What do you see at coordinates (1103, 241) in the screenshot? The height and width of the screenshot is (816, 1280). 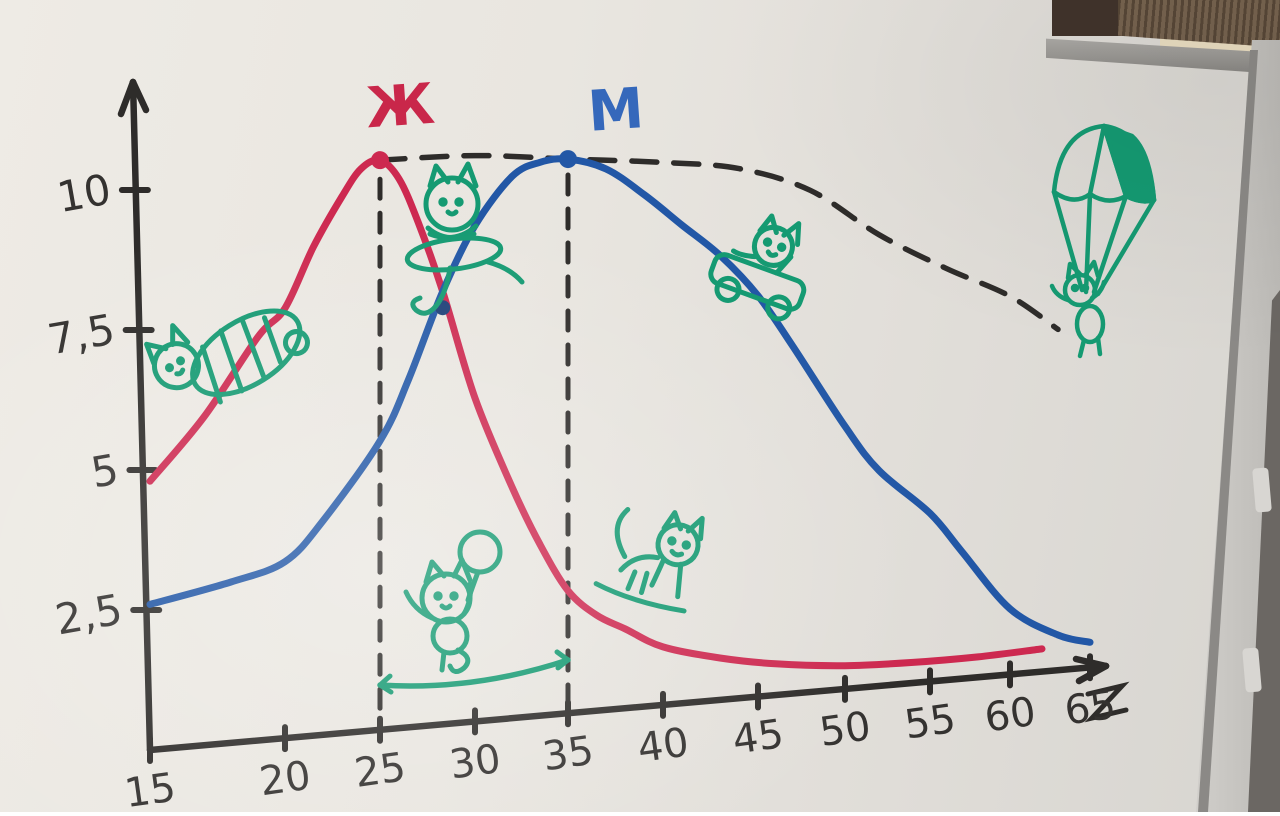 I see `cat-parachuting-icon` at bounding box center [1103, 241].